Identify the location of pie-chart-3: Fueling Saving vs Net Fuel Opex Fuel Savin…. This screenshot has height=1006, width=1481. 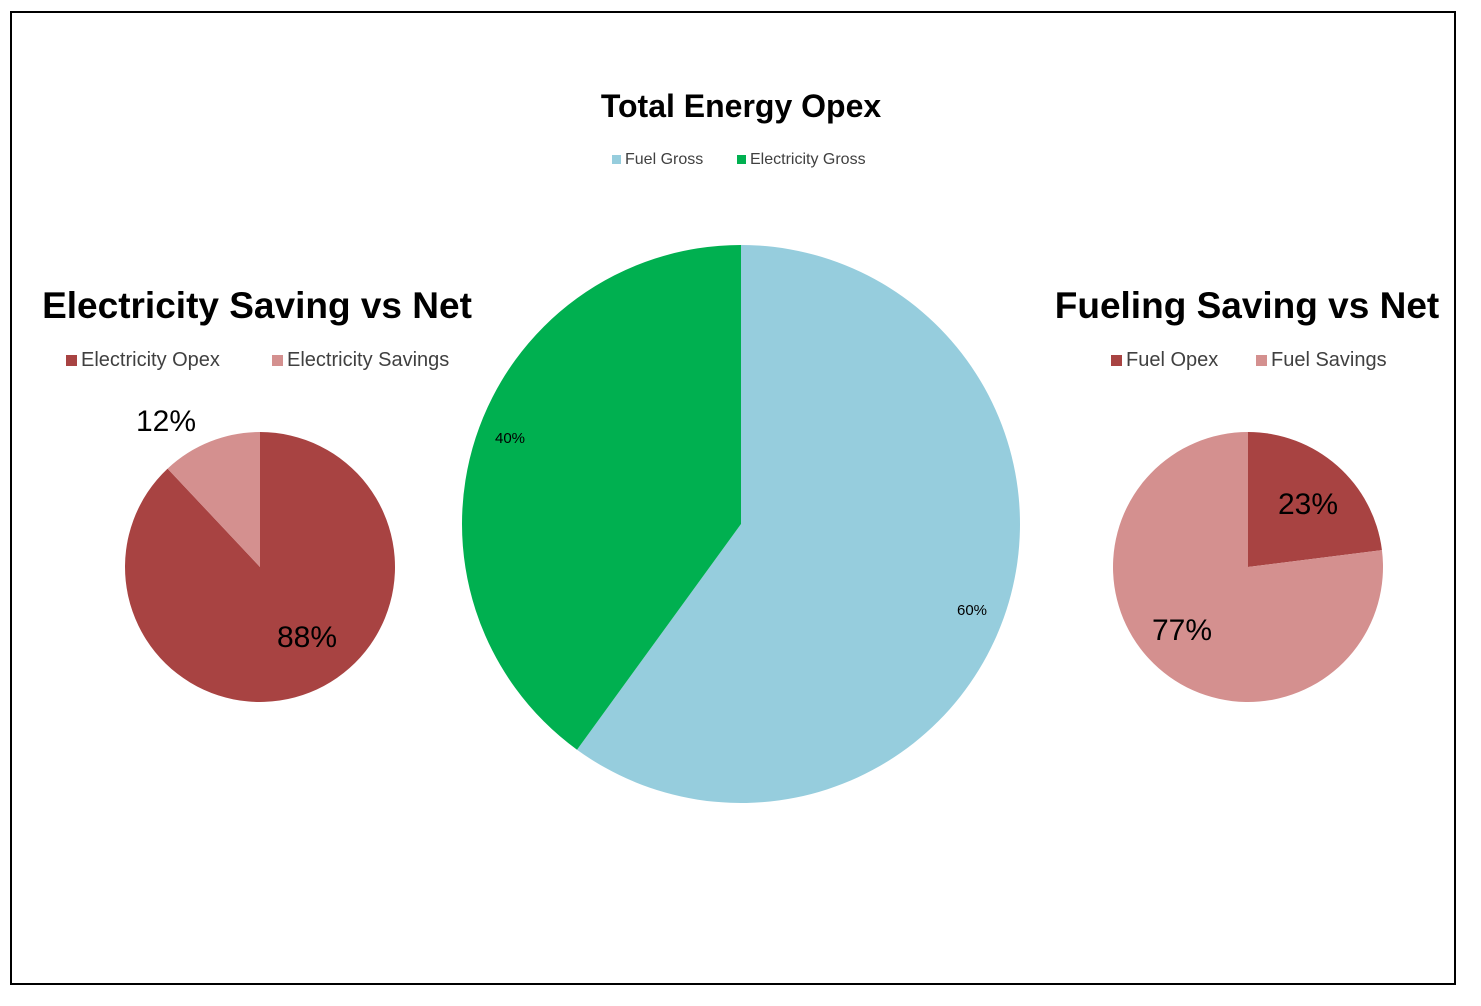
(1247, 494).